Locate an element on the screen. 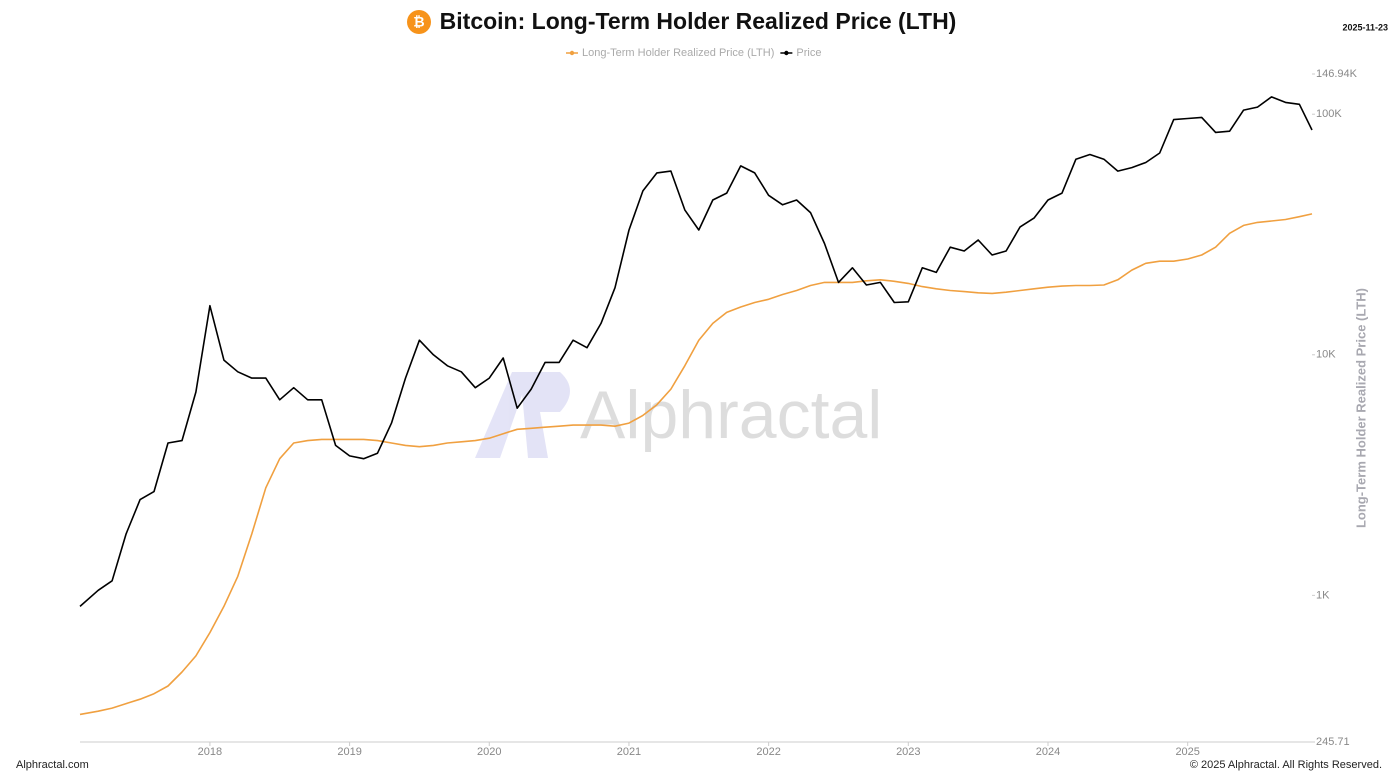 Image resolution: width=1399 pixels, height=782 pixels. y-tick-label: 100K is located at coordinates (1329, 114).